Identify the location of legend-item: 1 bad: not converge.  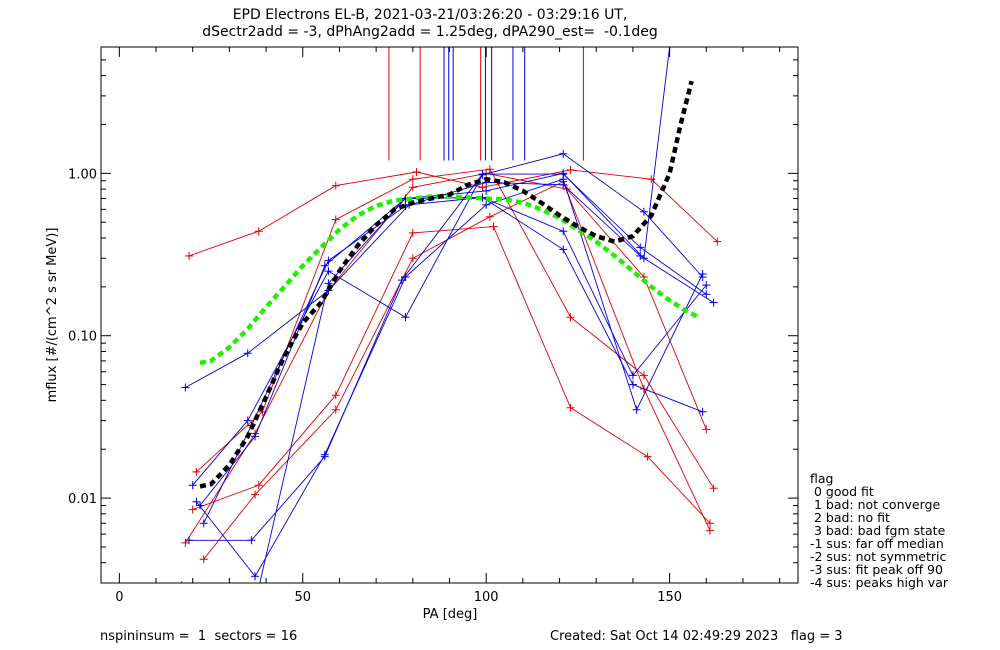
(875, 504).